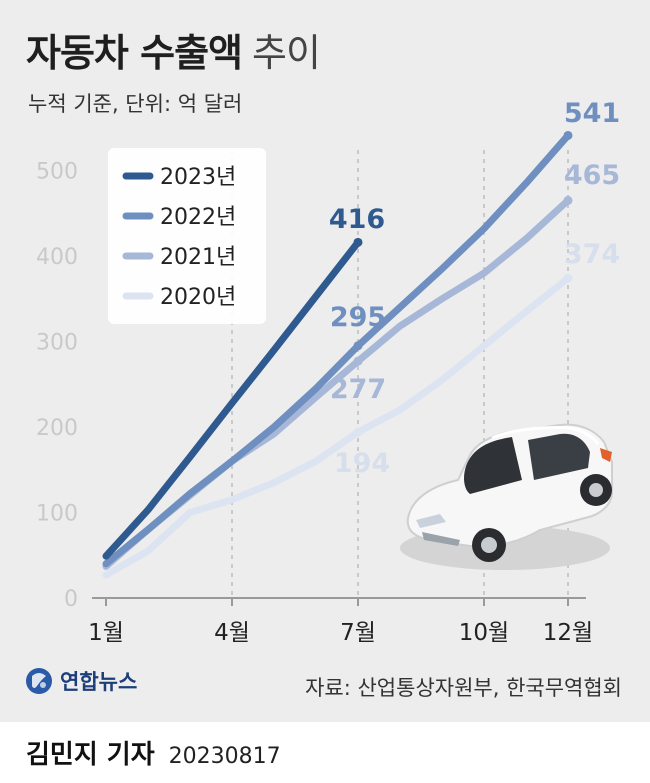 The width and height of the screenshot is (650, 783). I want to click on legend: 2023년 2022년 2021년 2020년, so click(187, 236).